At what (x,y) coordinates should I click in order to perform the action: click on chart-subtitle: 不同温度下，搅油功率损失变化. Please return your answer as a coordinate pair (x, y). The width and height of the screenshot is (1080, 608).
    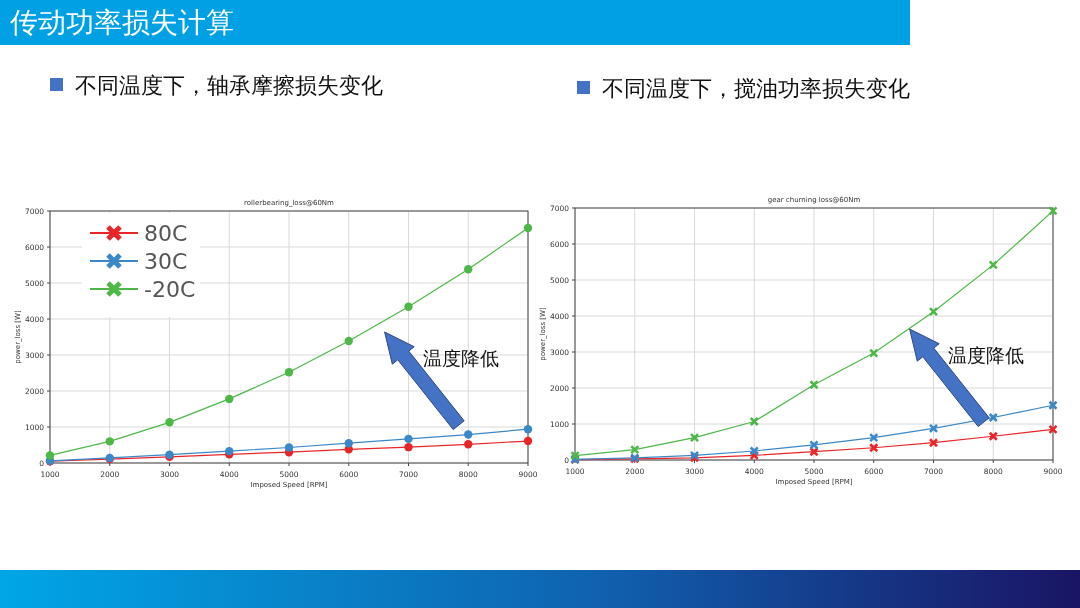
    Looking at the image, I should click on (756, 88).